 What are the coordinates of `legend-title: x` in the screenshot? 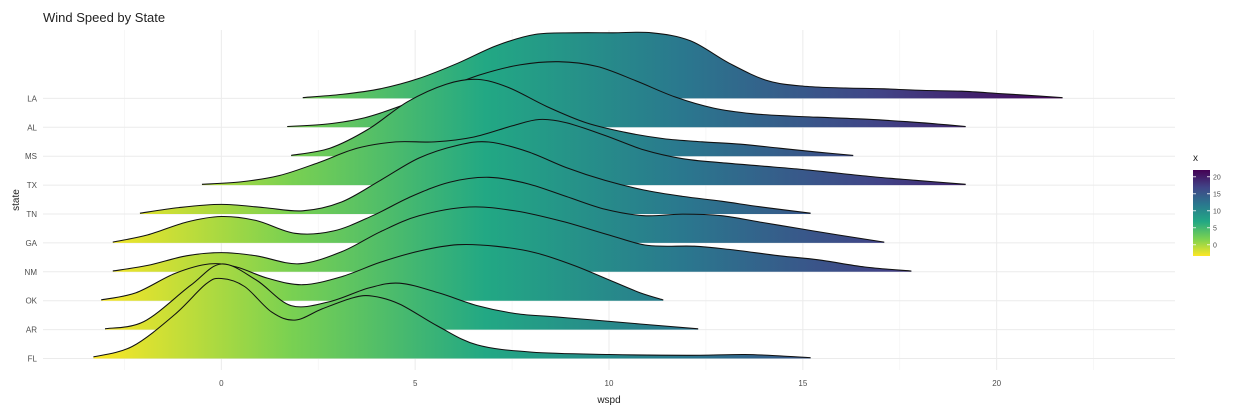 It's located at (1195, 158).